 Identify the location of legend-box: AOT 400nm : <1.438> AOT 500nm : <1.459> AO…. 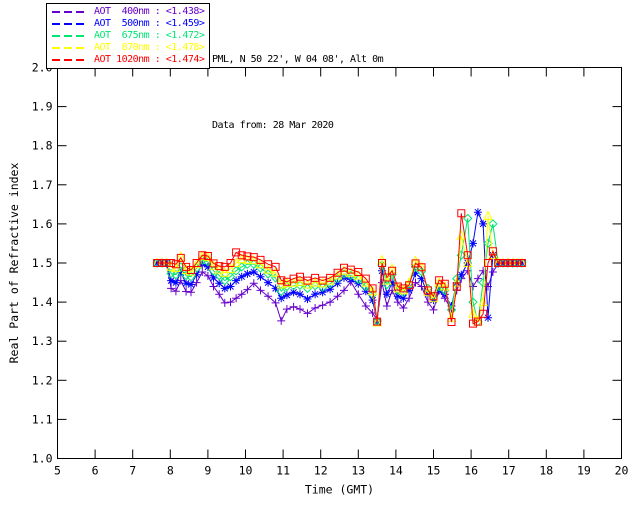
(128, 36).